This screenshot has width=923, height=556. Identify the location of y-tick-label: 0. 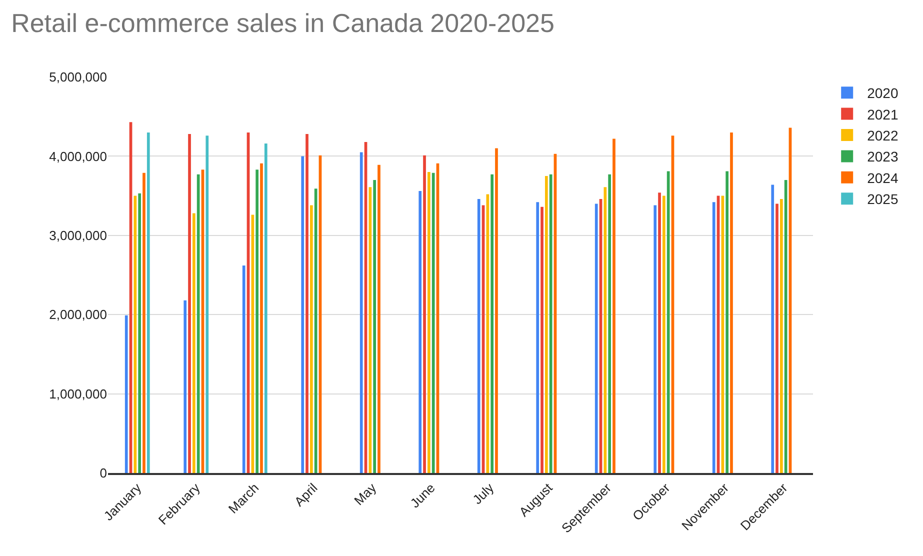
(103, 473).